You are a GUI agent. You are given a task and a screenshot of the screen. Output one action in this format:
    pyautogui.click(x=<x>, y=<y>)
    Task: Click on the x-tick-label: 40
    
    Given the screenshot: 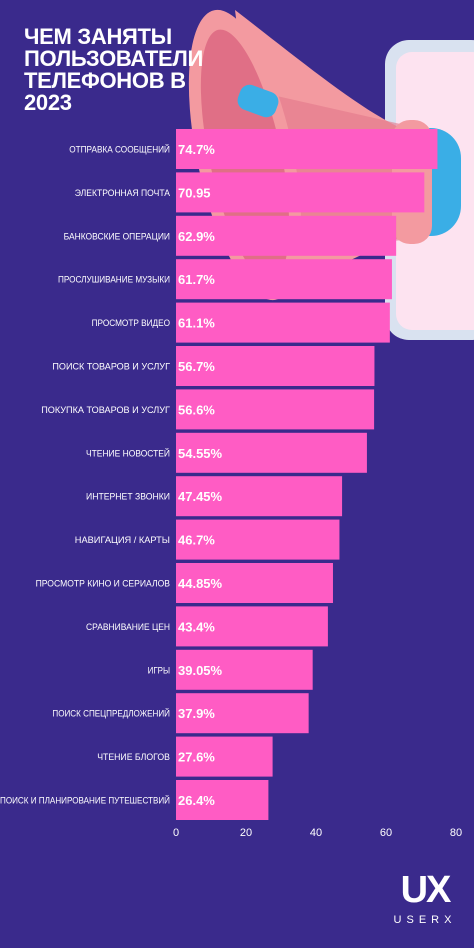 What is the action you would take?
    pyautogui.click(x=316, y=833)
    